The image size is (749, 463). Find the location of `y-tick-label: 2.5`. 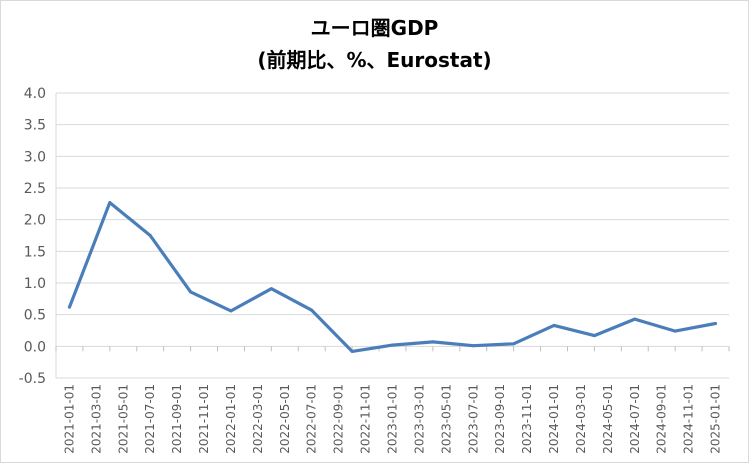

y-tick-label: 2.5 is located at coordinates (35, 189).